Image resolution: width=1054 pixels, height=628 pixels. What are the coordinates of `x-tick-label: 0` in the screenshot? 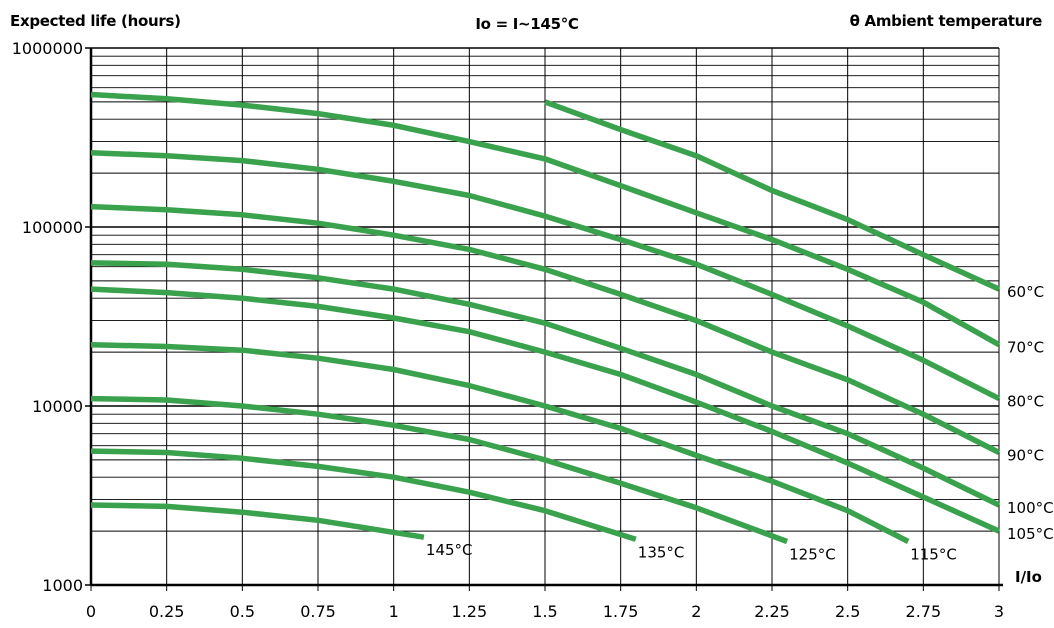 It's located at (91, 611).